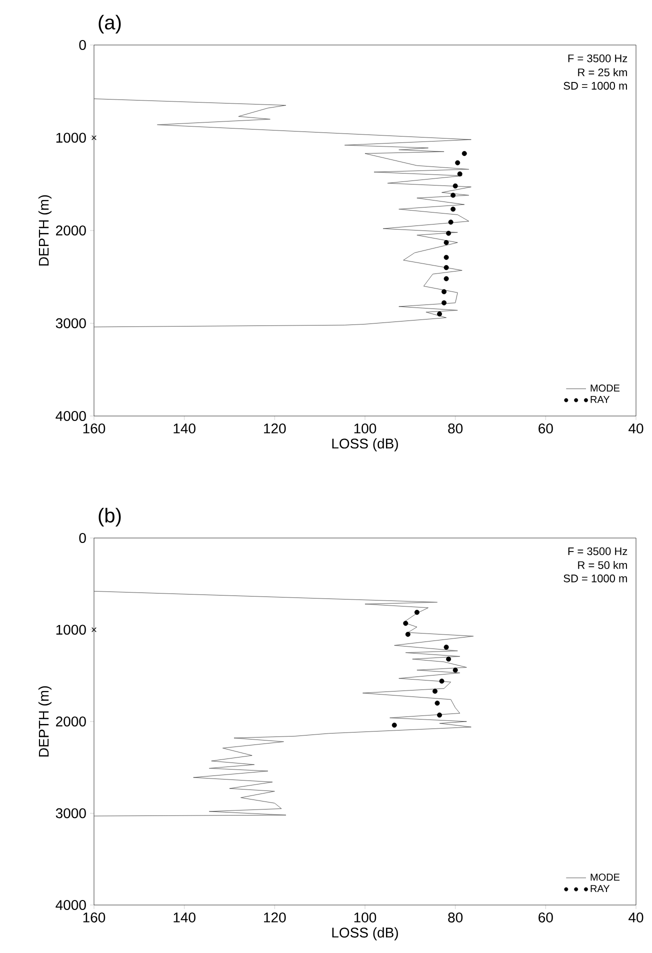 This screenshot has height=953, width=652. What do you see at coordinates (602, 72) in the screenshot?
I see `annotation: R = 25 km` at bounding box center [602, 72].